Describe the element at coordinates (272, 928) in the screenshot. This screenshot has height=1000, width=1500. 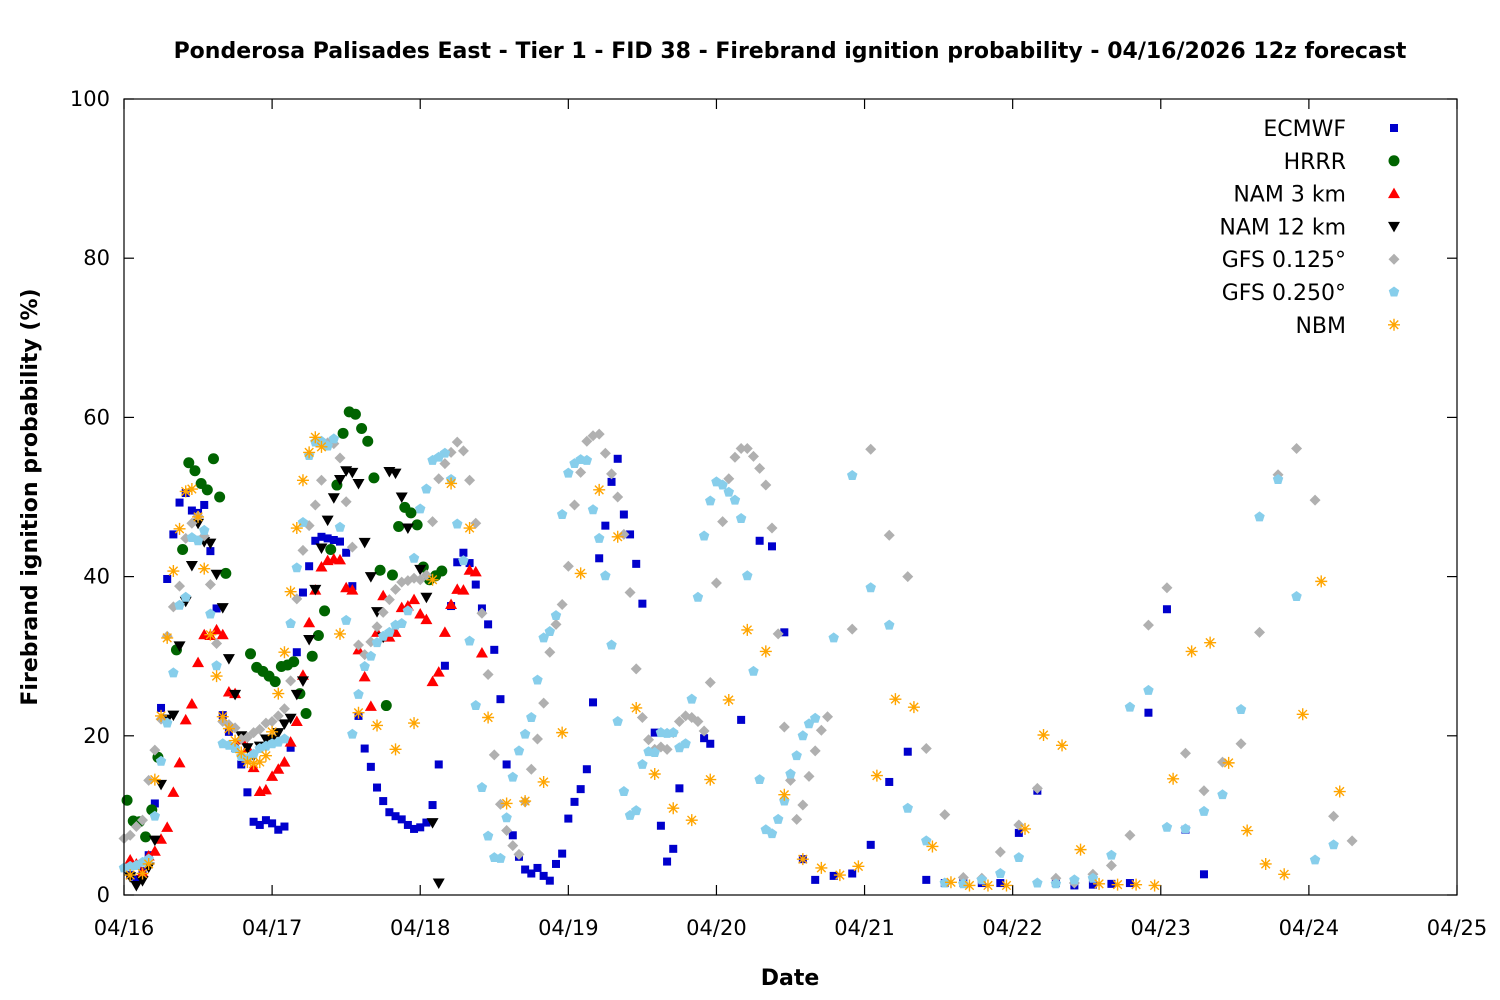
I see `x-tick-label: 04/17` at that location.